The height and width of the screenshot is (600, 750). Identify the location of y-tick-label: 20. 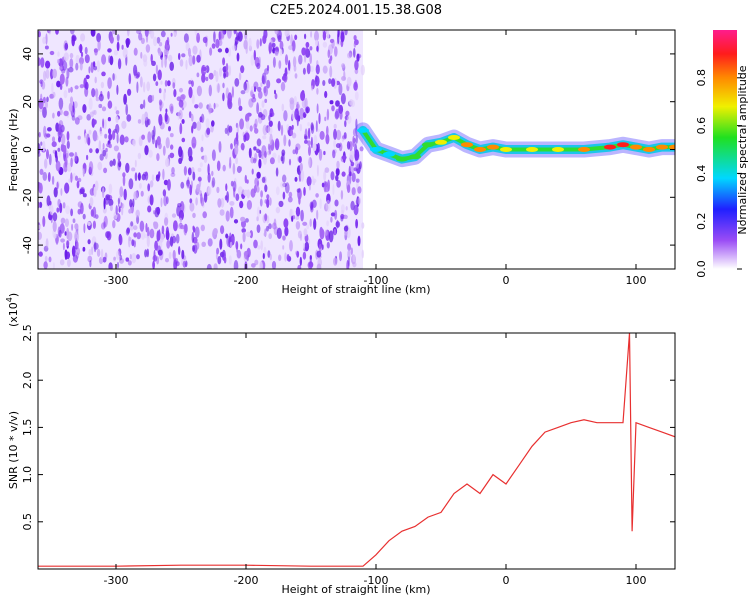
(27, 102).